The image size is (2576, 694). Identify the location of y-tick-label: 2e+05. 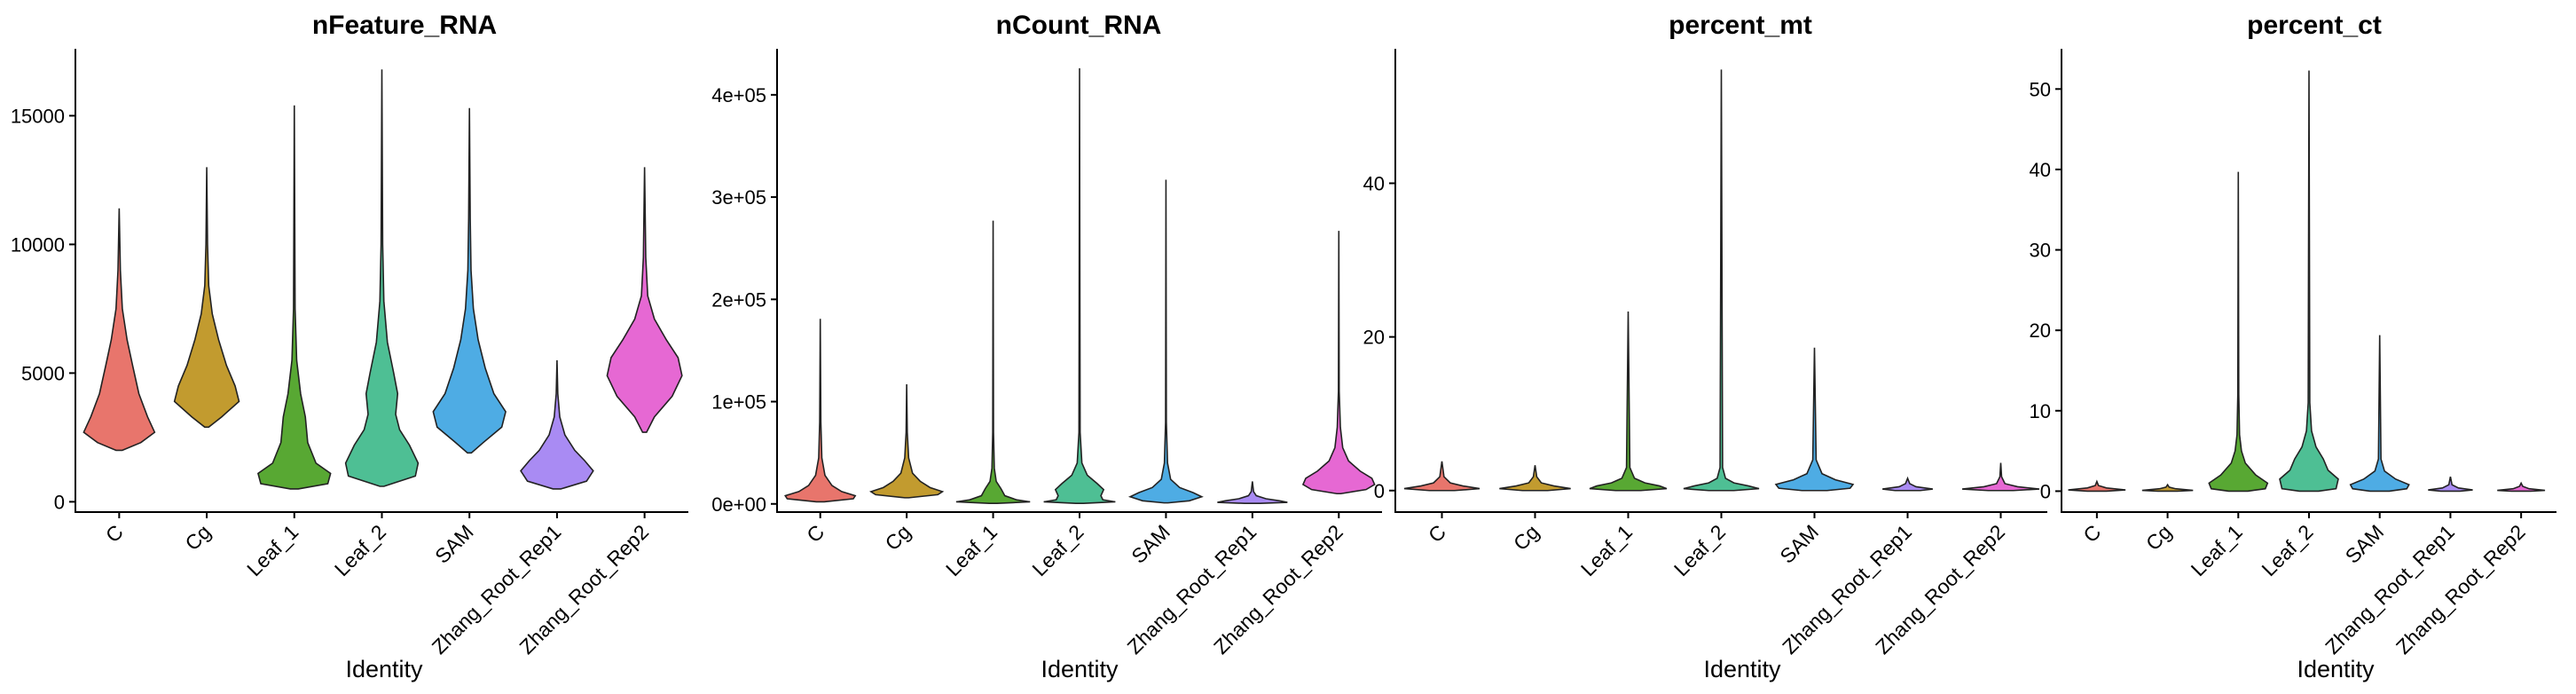
(738, 299).